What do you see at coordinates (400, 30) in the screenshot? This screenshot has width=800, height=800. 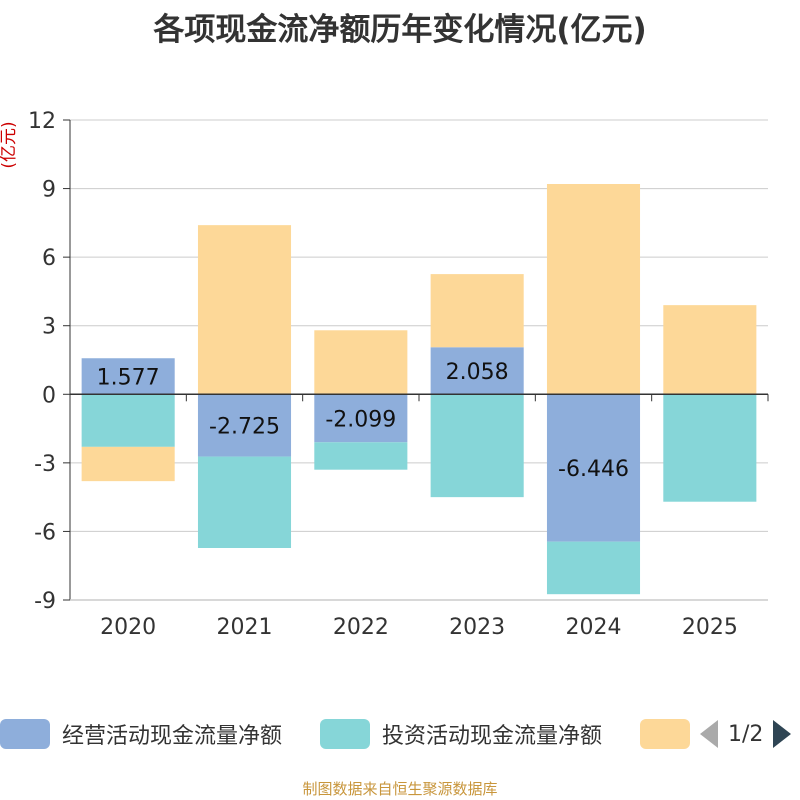 I see `chart-title: 各项现金流净额历年变化情况(亿元)` at bounding box center [400, 30].